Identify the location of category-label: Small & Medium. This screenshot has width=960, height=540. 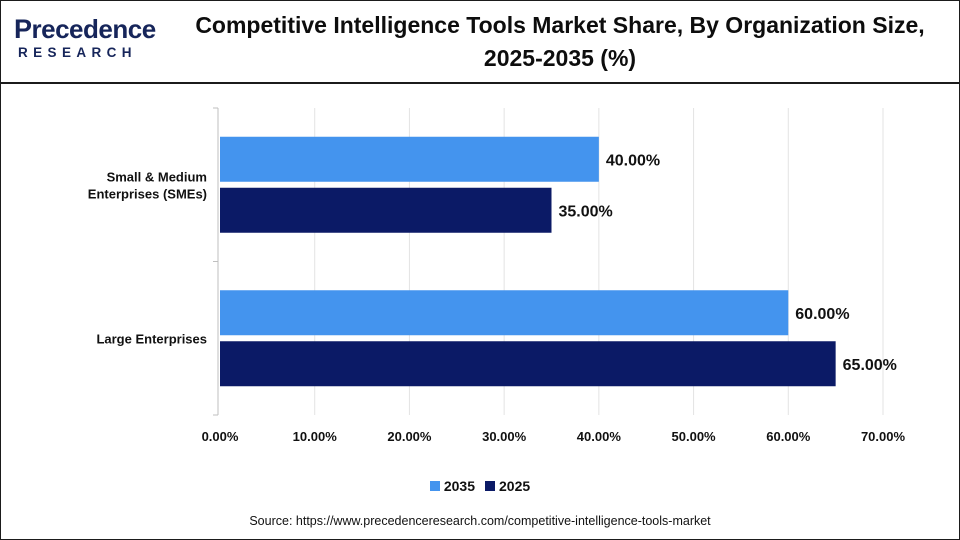
(157, 176).